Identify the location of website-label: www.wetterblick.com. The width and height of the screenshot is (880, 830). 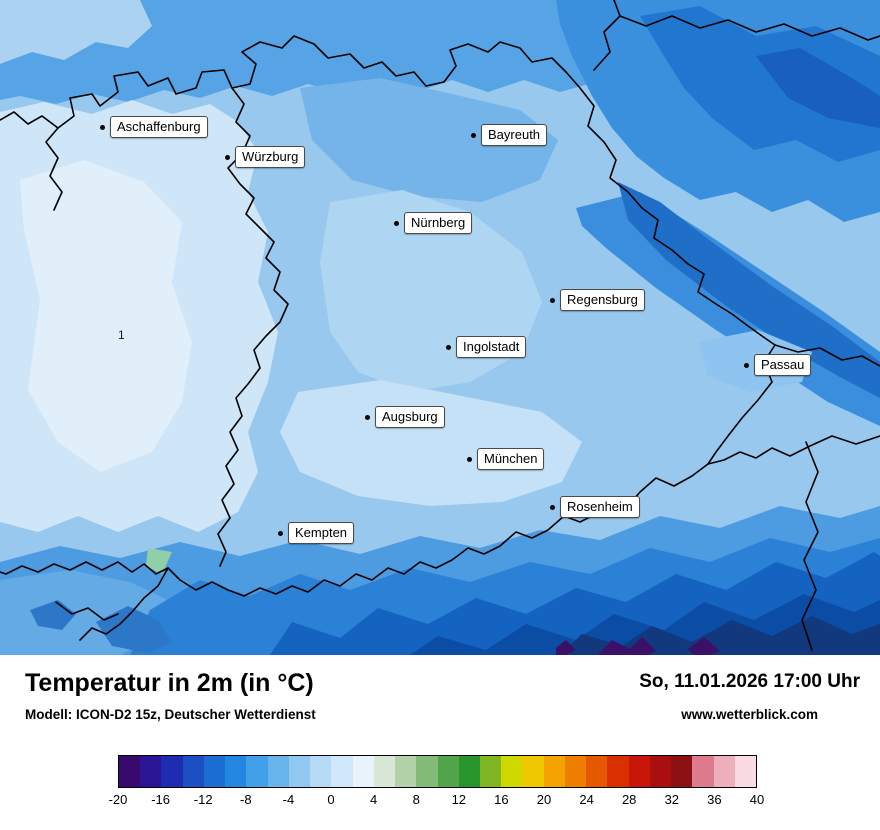
(750, 714).